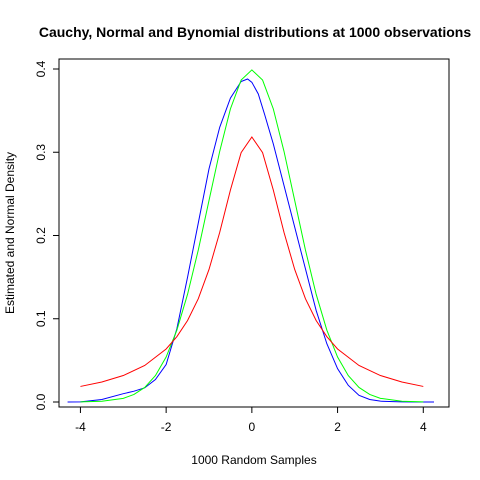 This screenshot has height=480, width=480. What do you see at coordinates (166, 427) in the screenshot?
I see `x-tick-label: -2` at bounding box center [166, 427].